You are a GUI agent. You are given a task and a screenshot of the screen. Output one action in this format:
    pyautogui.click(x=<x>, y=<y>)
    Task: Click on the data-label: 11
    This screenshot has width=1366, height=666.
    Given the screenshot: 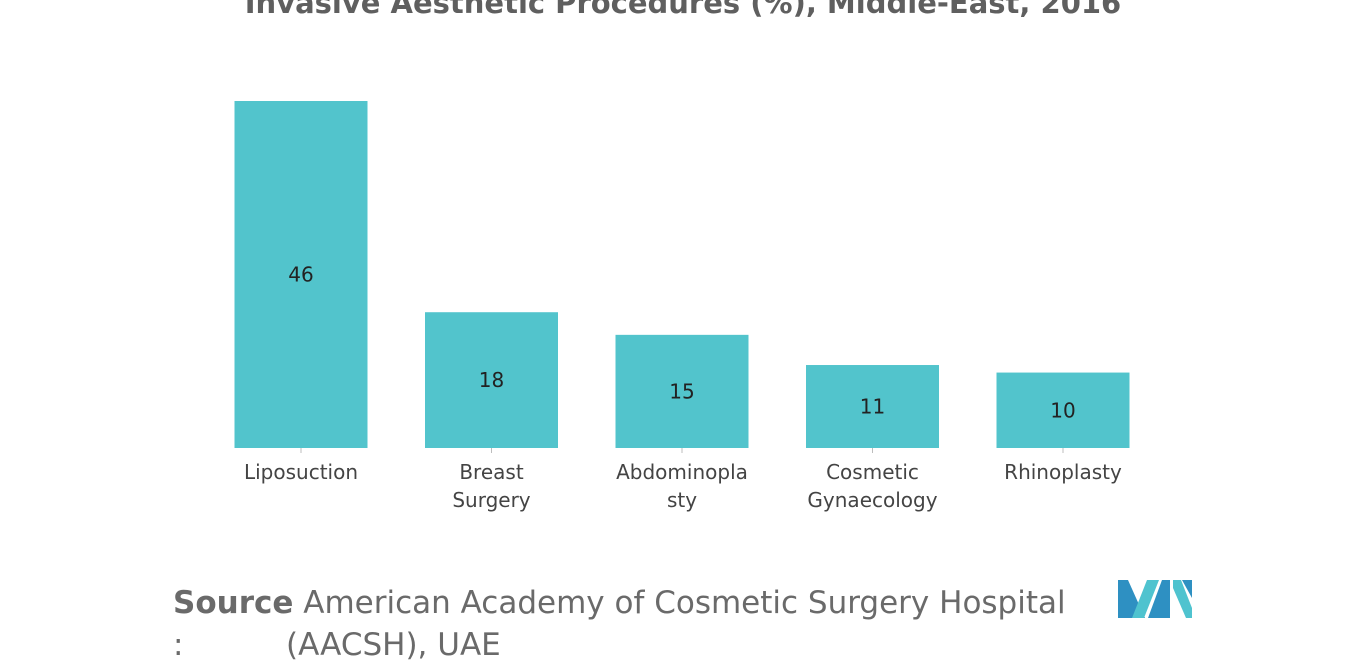 What is the action you would take?
    pyautogui.click(x=872, y=407)
    